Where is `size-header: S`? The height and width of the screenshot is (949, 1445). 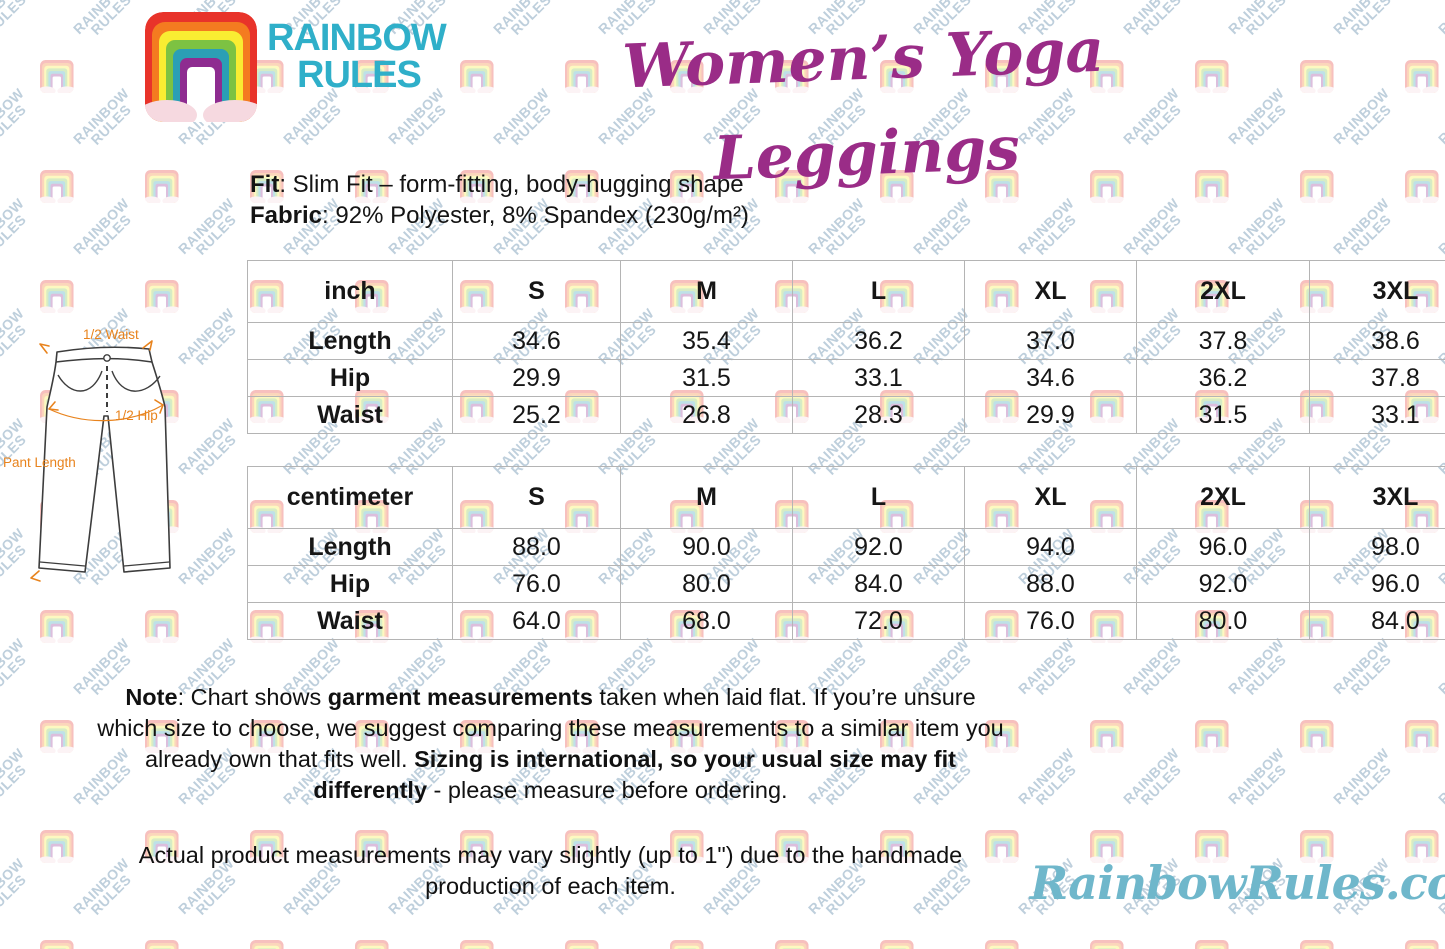 size-header: S is located at coordinates (536, 291).